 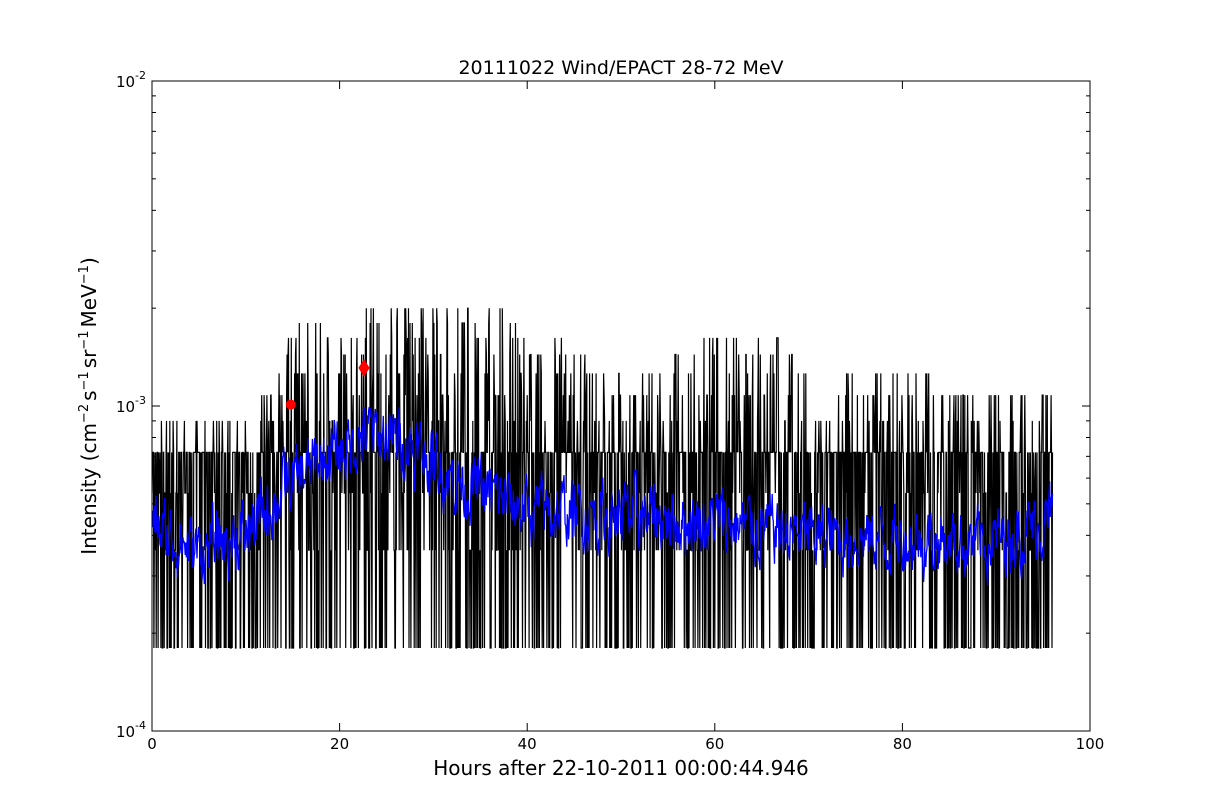 What do you see at coordinates (131, 730) in the screenshot?
I see `y-tick-label: 10⁻⁴` at bounding box center [131, 730].